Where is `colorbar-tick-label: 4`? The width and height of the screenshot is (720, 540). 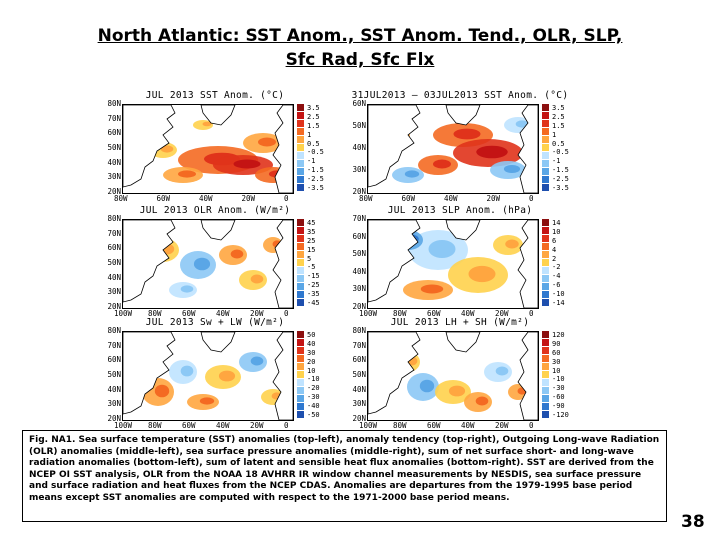 colorbar-tick-label: 4 is located at coordinates (554, 249).